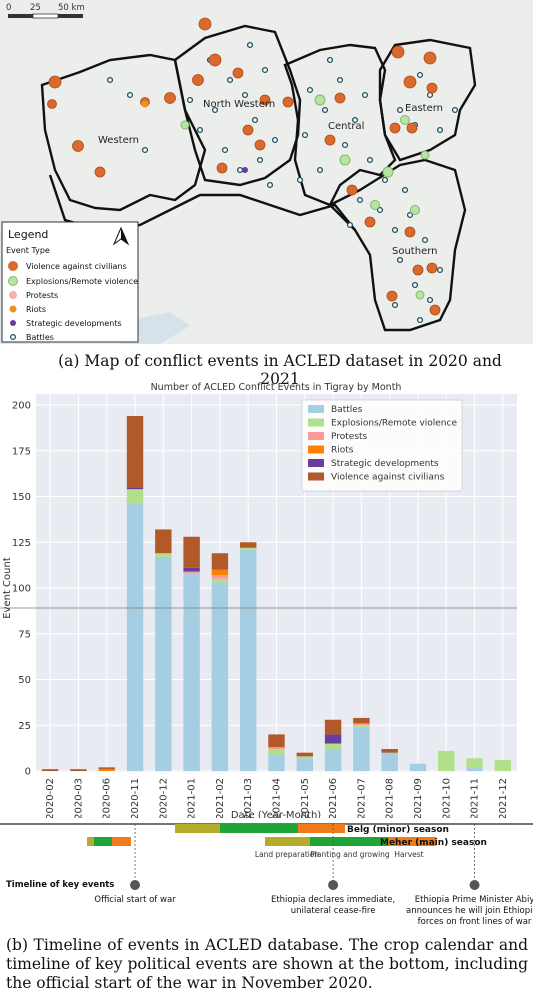 Image resolution: width=533 pixels, height=999 pixels. I want to click on x-tick-label: 2021-05, so click(305, 798).